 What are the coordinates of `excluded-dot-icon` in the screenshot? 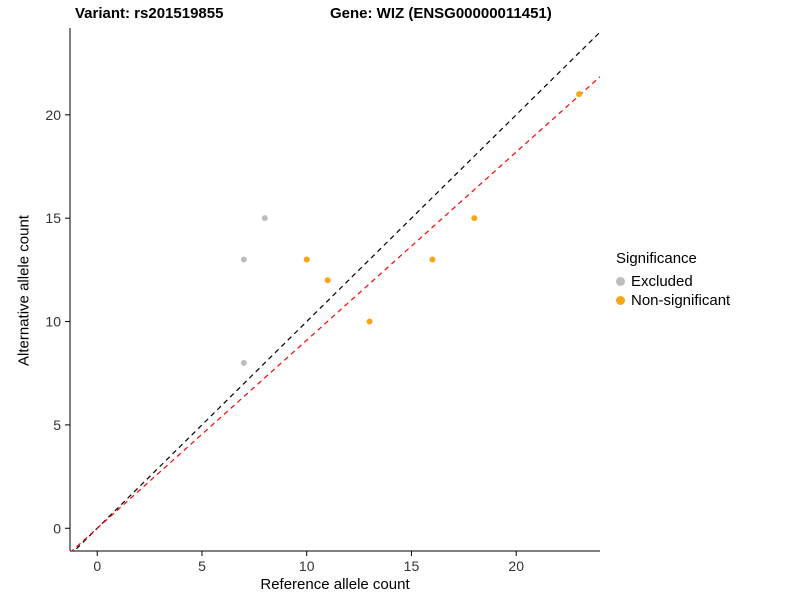 It's located at (620, 281).